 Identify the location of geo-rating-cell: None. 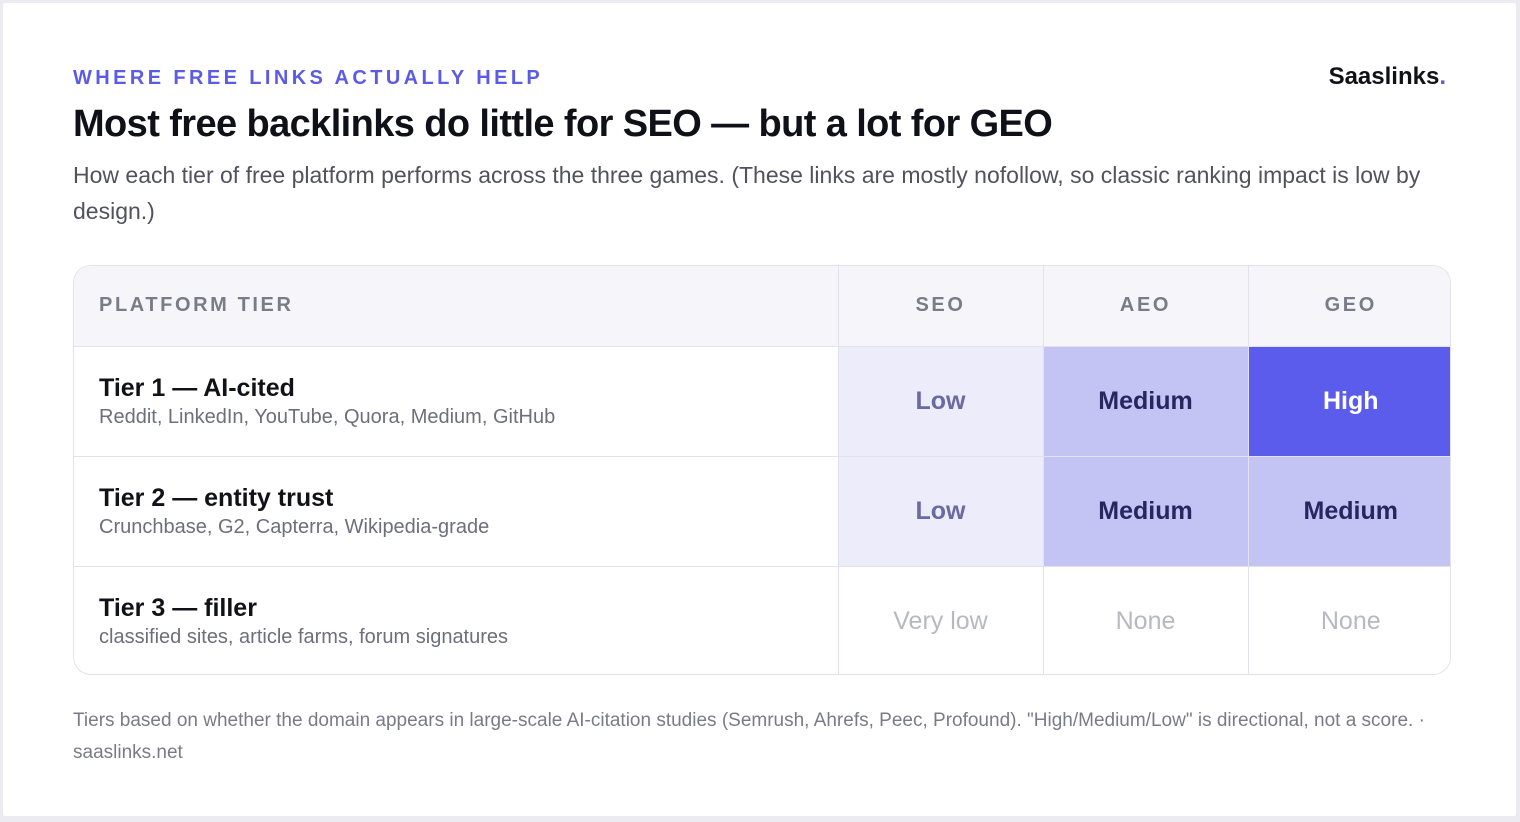
(1349, 620).